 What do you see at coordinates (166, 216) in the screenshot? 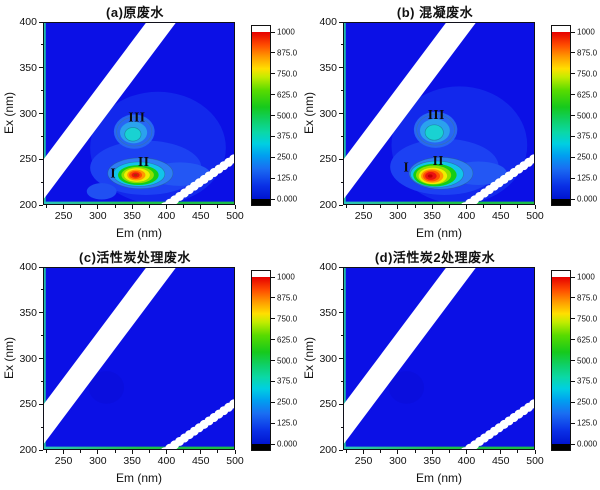
I see `x-tick-label: 400` at bounding box center [166, 216].